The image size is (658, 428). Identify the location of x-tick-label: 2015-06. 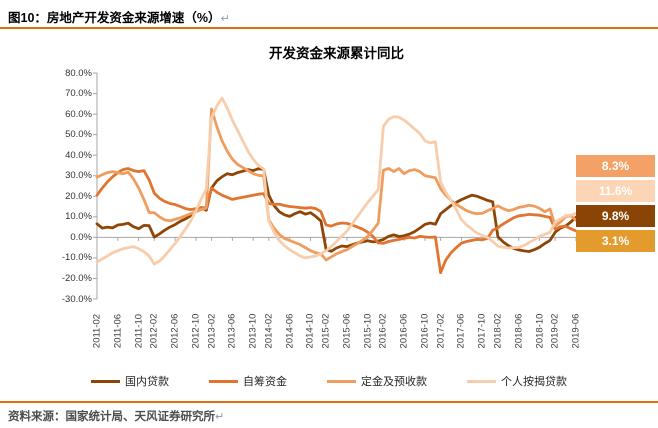
(347, 331).